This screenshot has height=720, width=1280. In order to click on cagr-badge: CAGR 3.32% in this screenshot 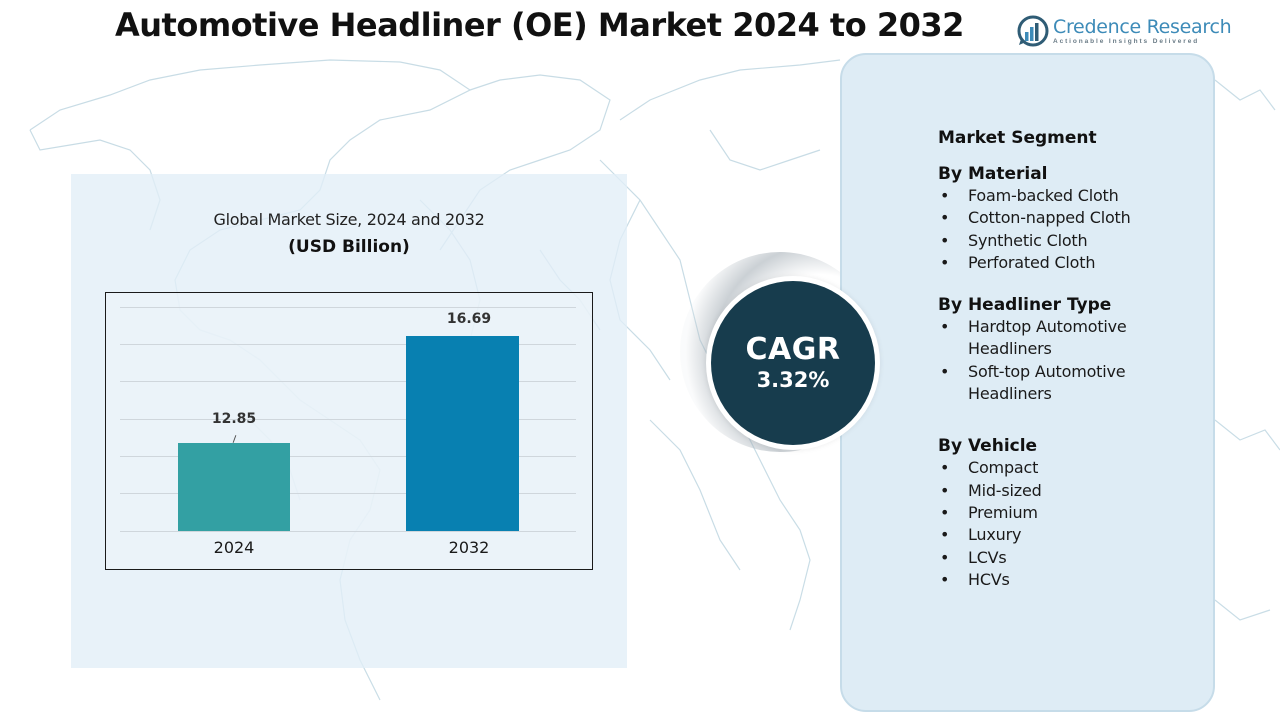, I will do `click(793, 363)`.